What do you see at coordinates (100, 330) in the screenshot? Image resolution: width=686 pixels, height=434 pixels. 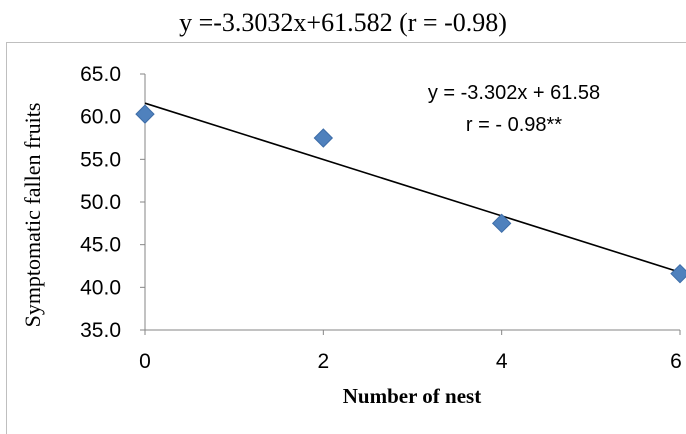 I see `y-tick-label: 35.0` at bounding box center [100, 330].